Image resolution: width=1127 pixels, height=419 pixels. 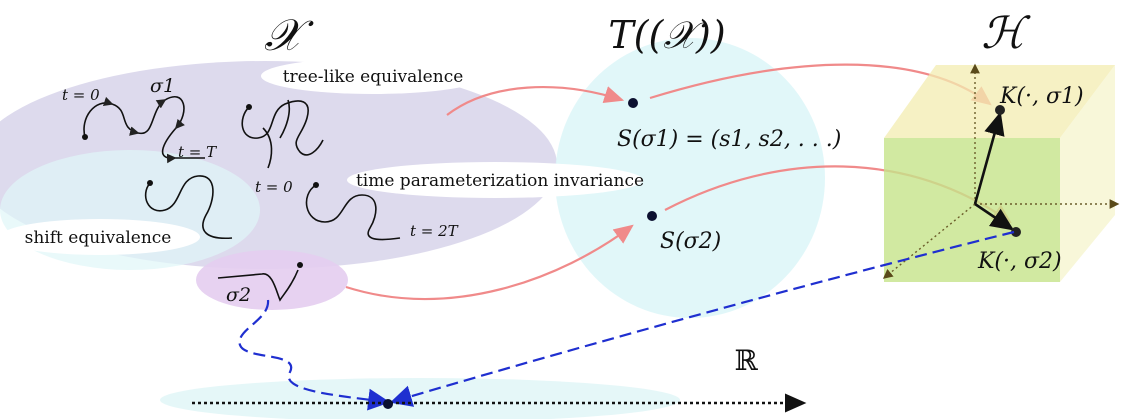 I want to click on path-sigma1, so click(x=144, y=130).